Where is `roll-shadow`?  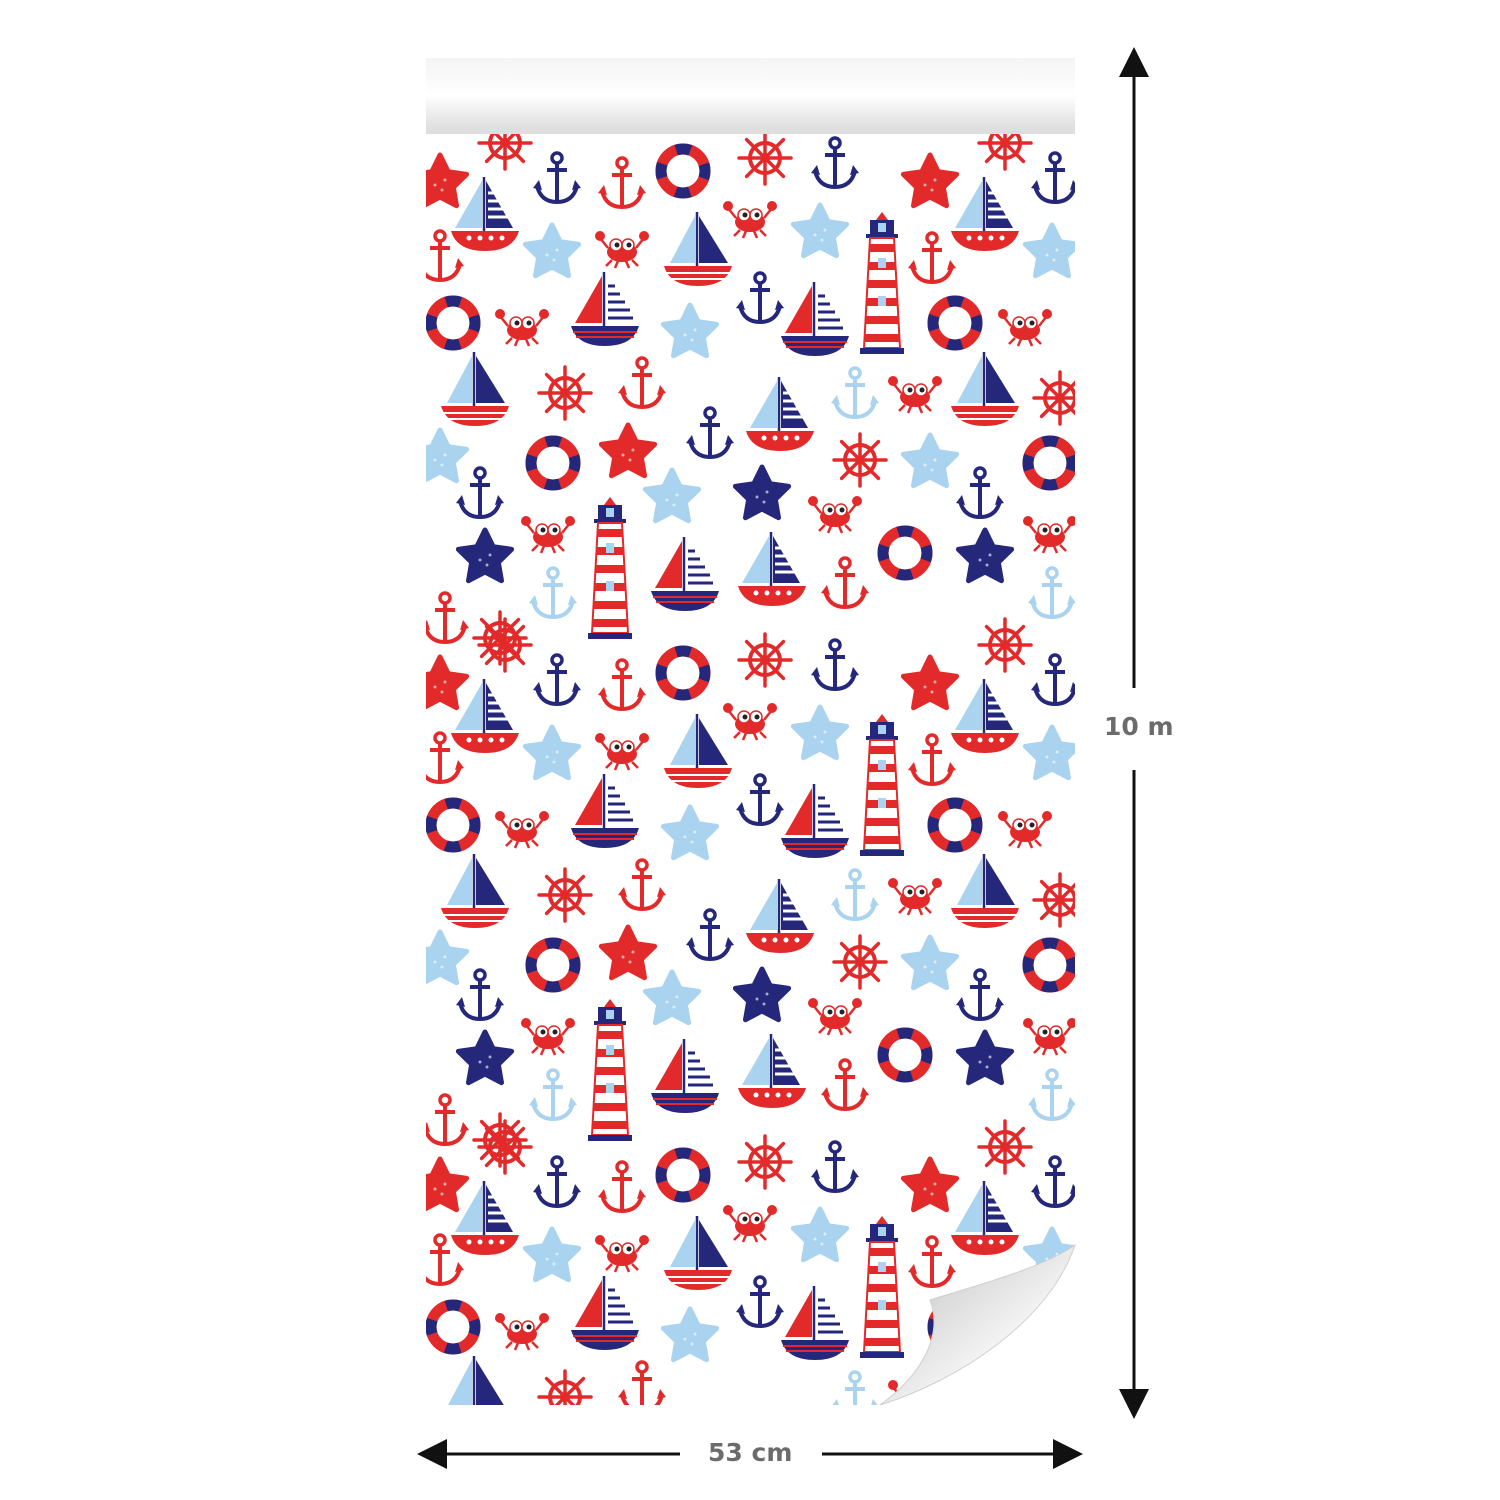 roll-shadow is located at coordinates (750, 131).